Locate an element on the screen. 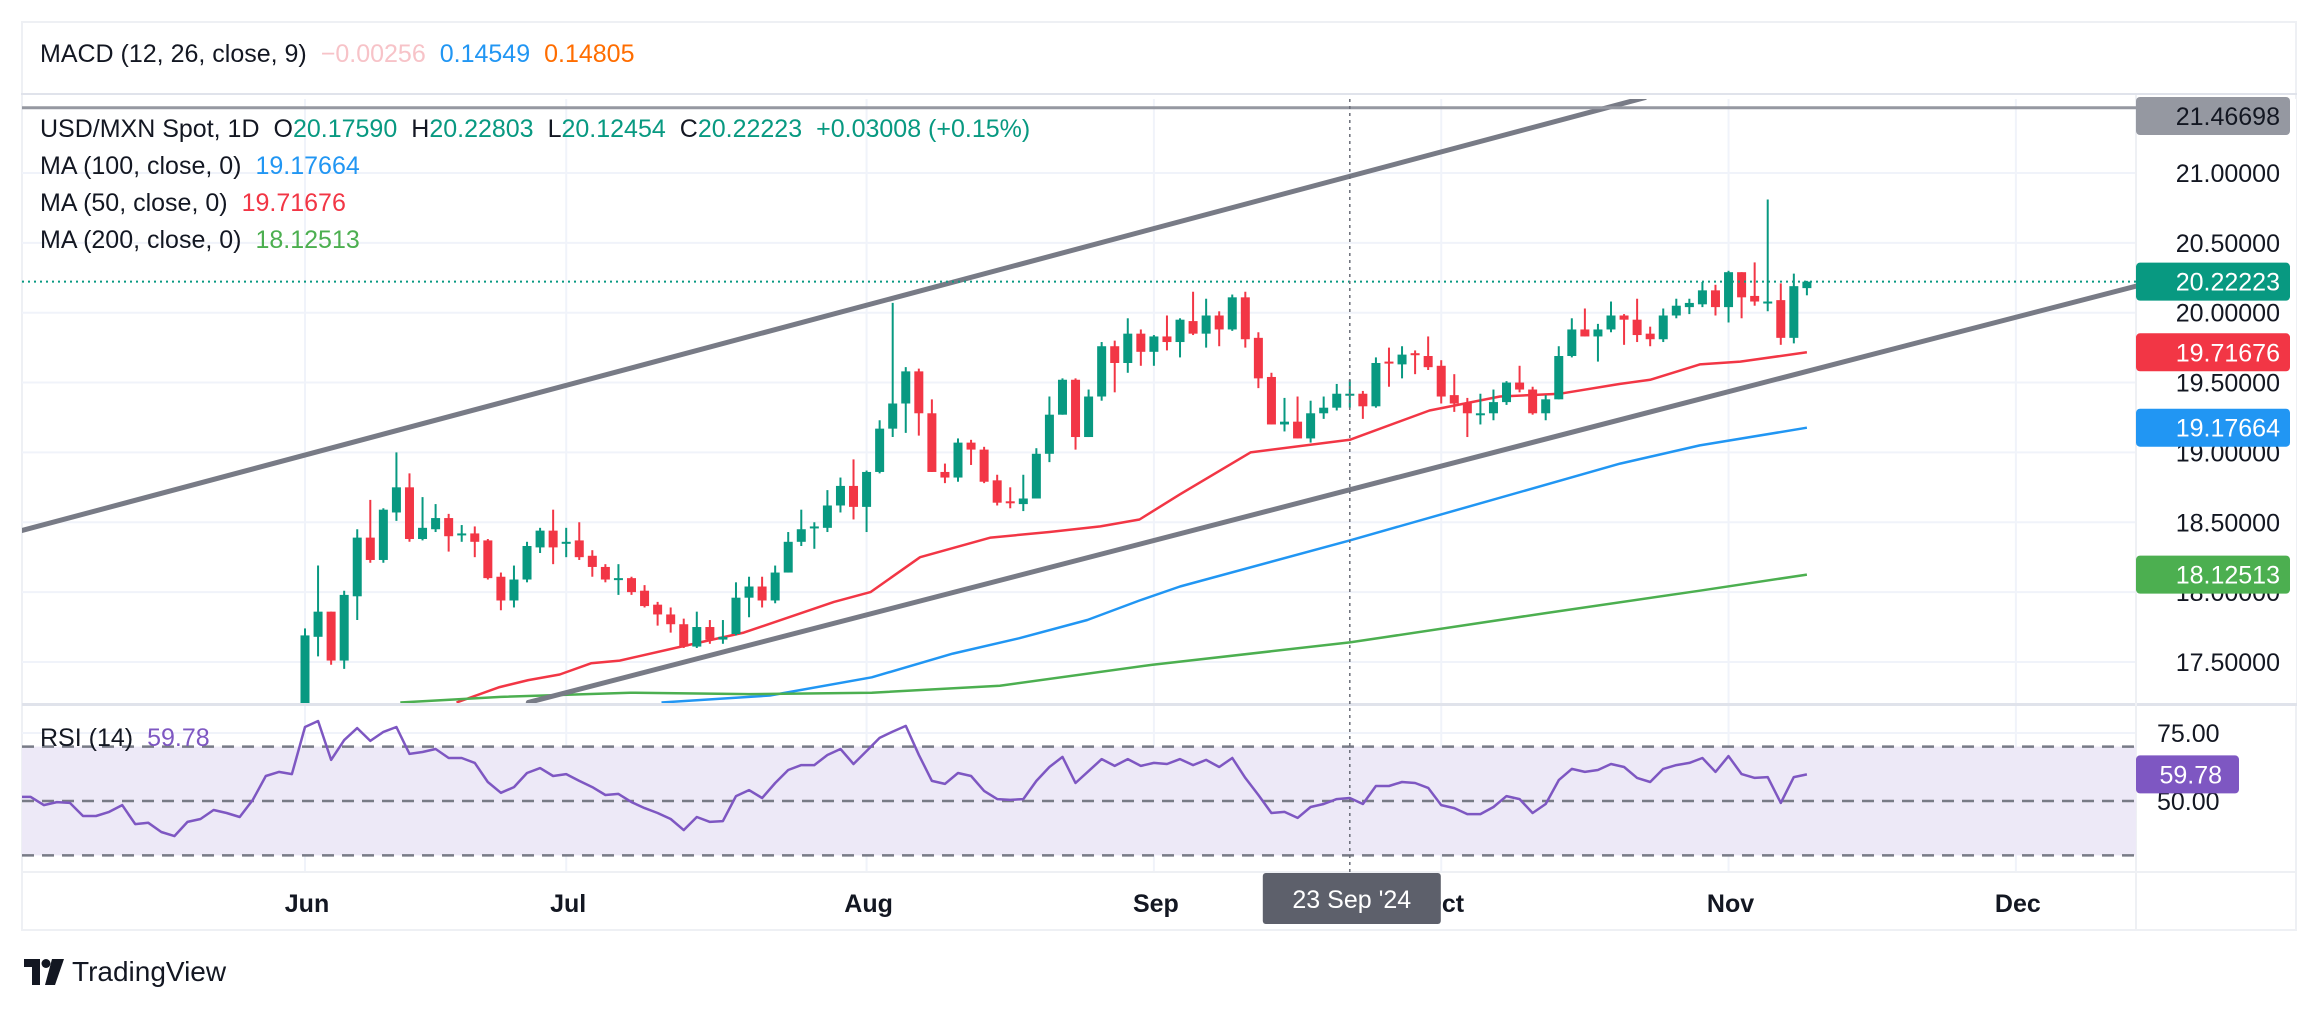  ma100-value: 19.17664 is located at coordinates (307, 166).